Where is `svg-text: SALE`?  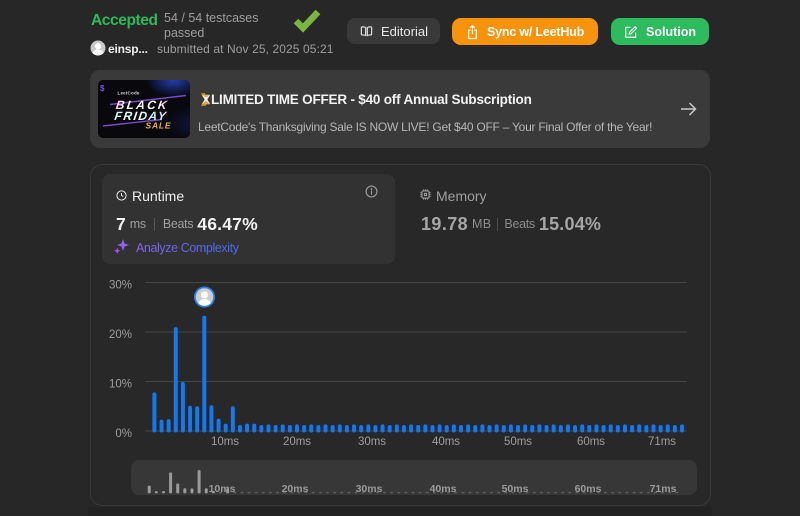 svg-text: SALE is located at coordinates (159, 126).